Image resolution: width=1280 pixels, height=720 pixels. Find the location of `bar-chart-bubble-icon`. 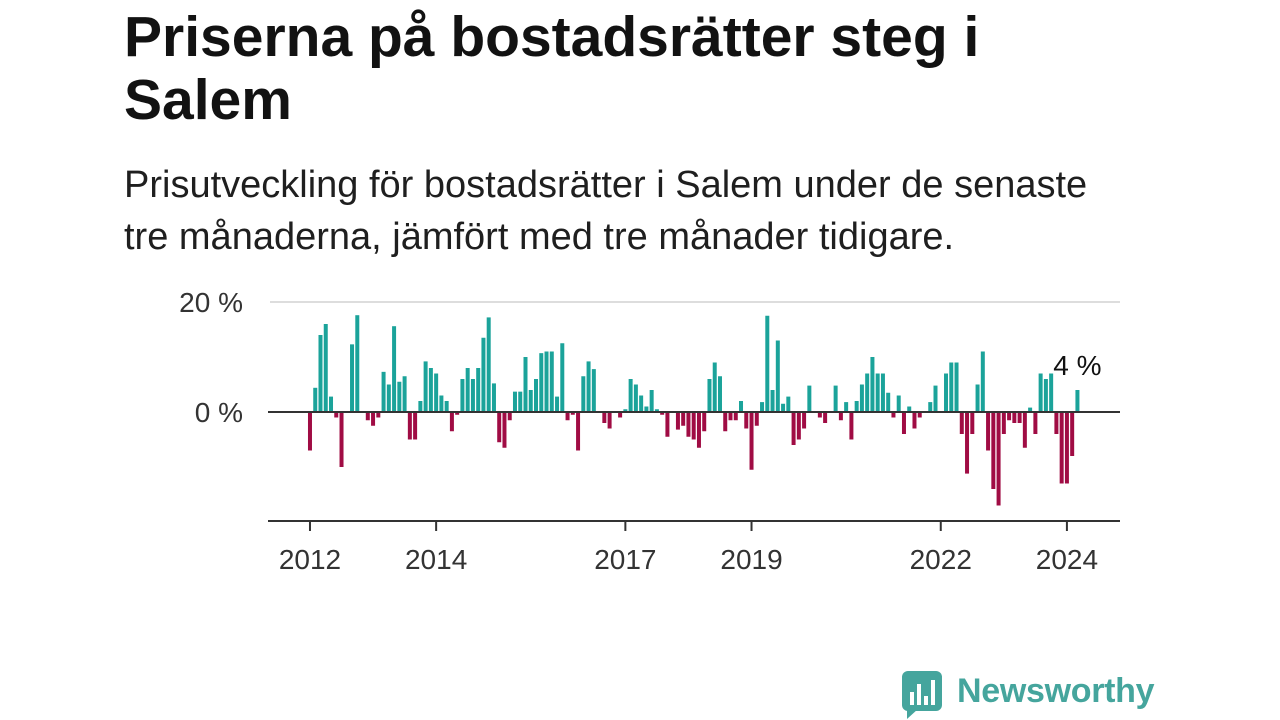

bar-chart-bubble-icon is located at coordinates (922, 695).